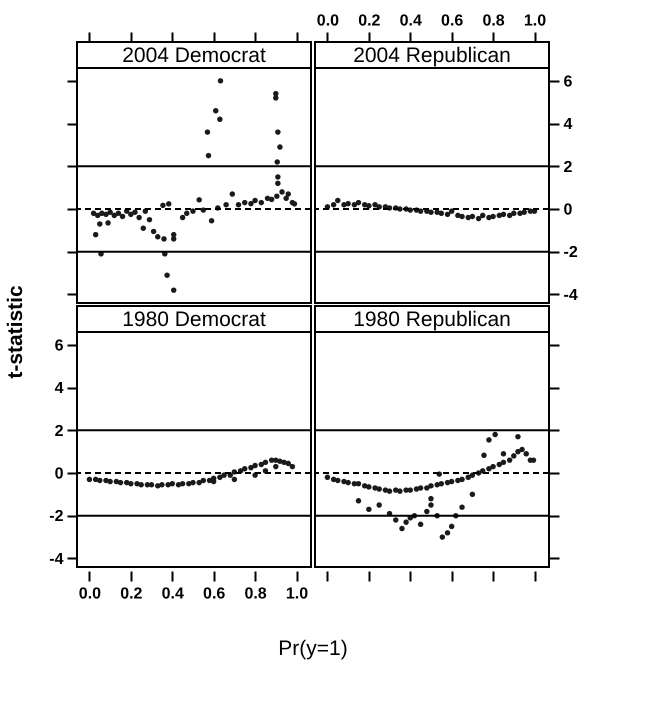 The image size is (646, 720). I want to click on y-axis-title: t-statistic, so click(15, 332).